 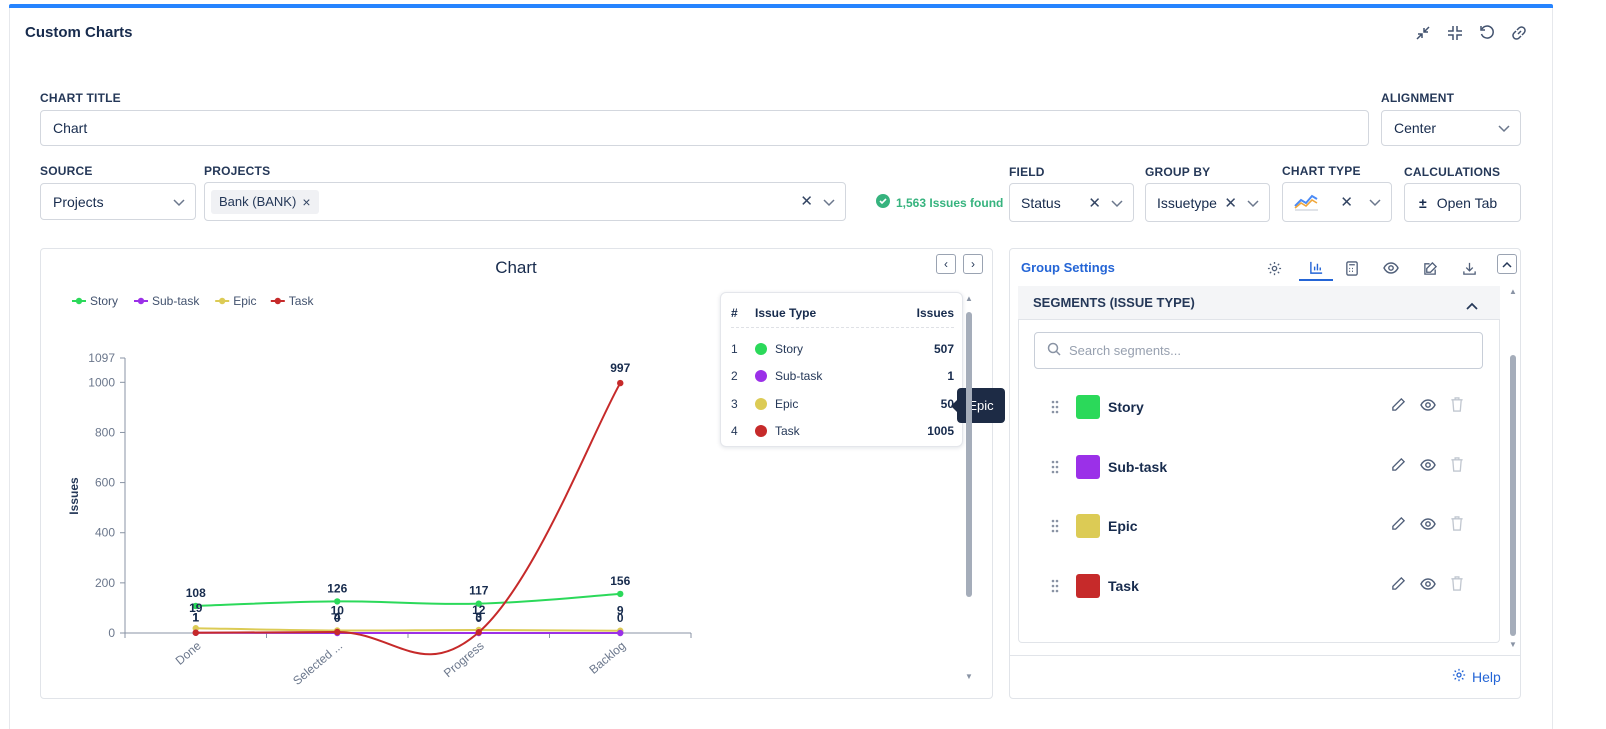 I want to click on legend-table-row: 2 Sub-task 1, so click(x=842, y=376).